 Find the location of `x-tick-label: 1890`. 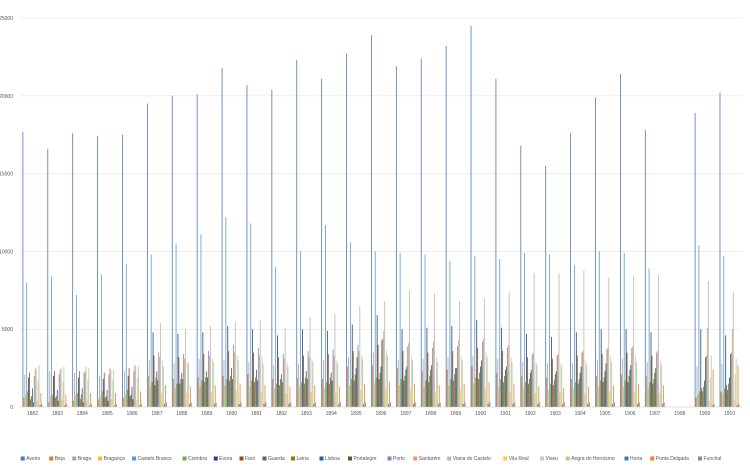

x-tick-label: 1890 is located at coordinates (231, 414).